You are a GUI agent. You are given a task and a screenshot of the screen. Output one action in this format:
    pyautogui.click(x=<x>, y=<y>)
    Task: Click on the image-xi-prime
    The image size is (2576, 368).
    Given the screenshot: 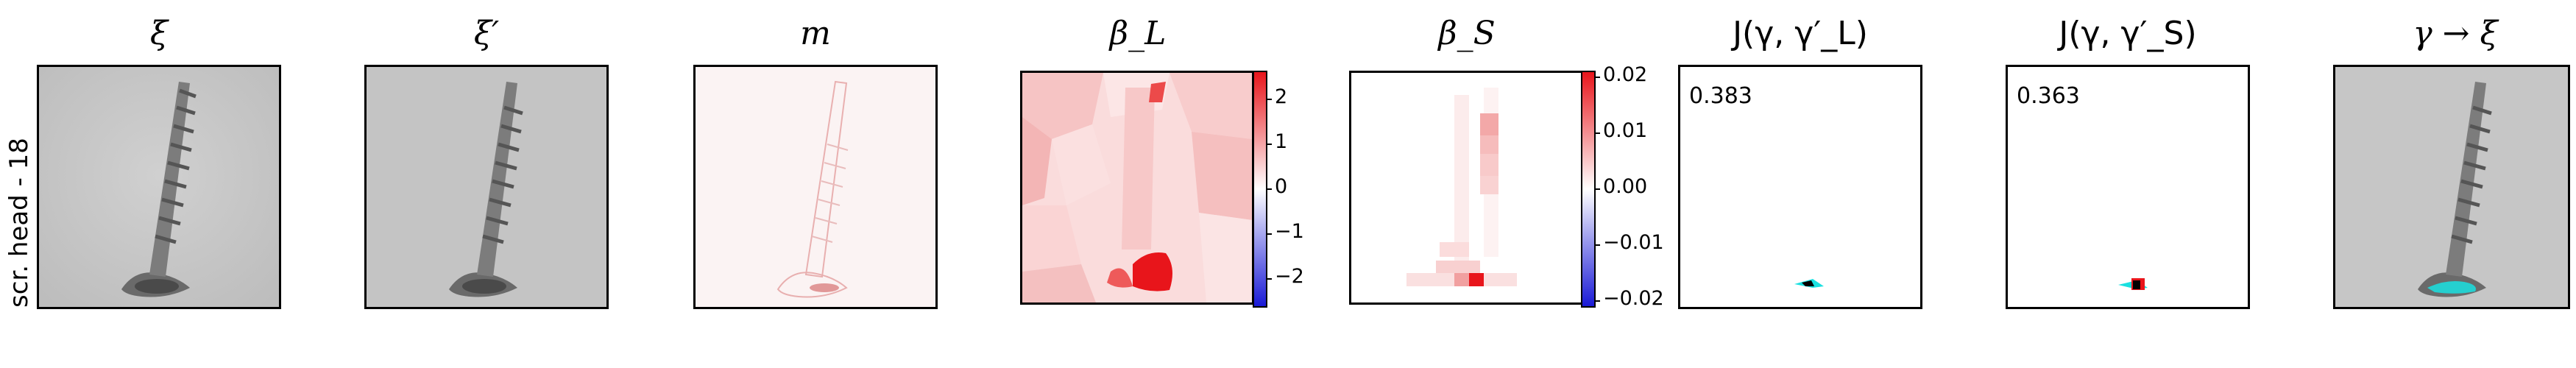 What is the action you would take?
    pyautogui.click(x=486, y=187)
    